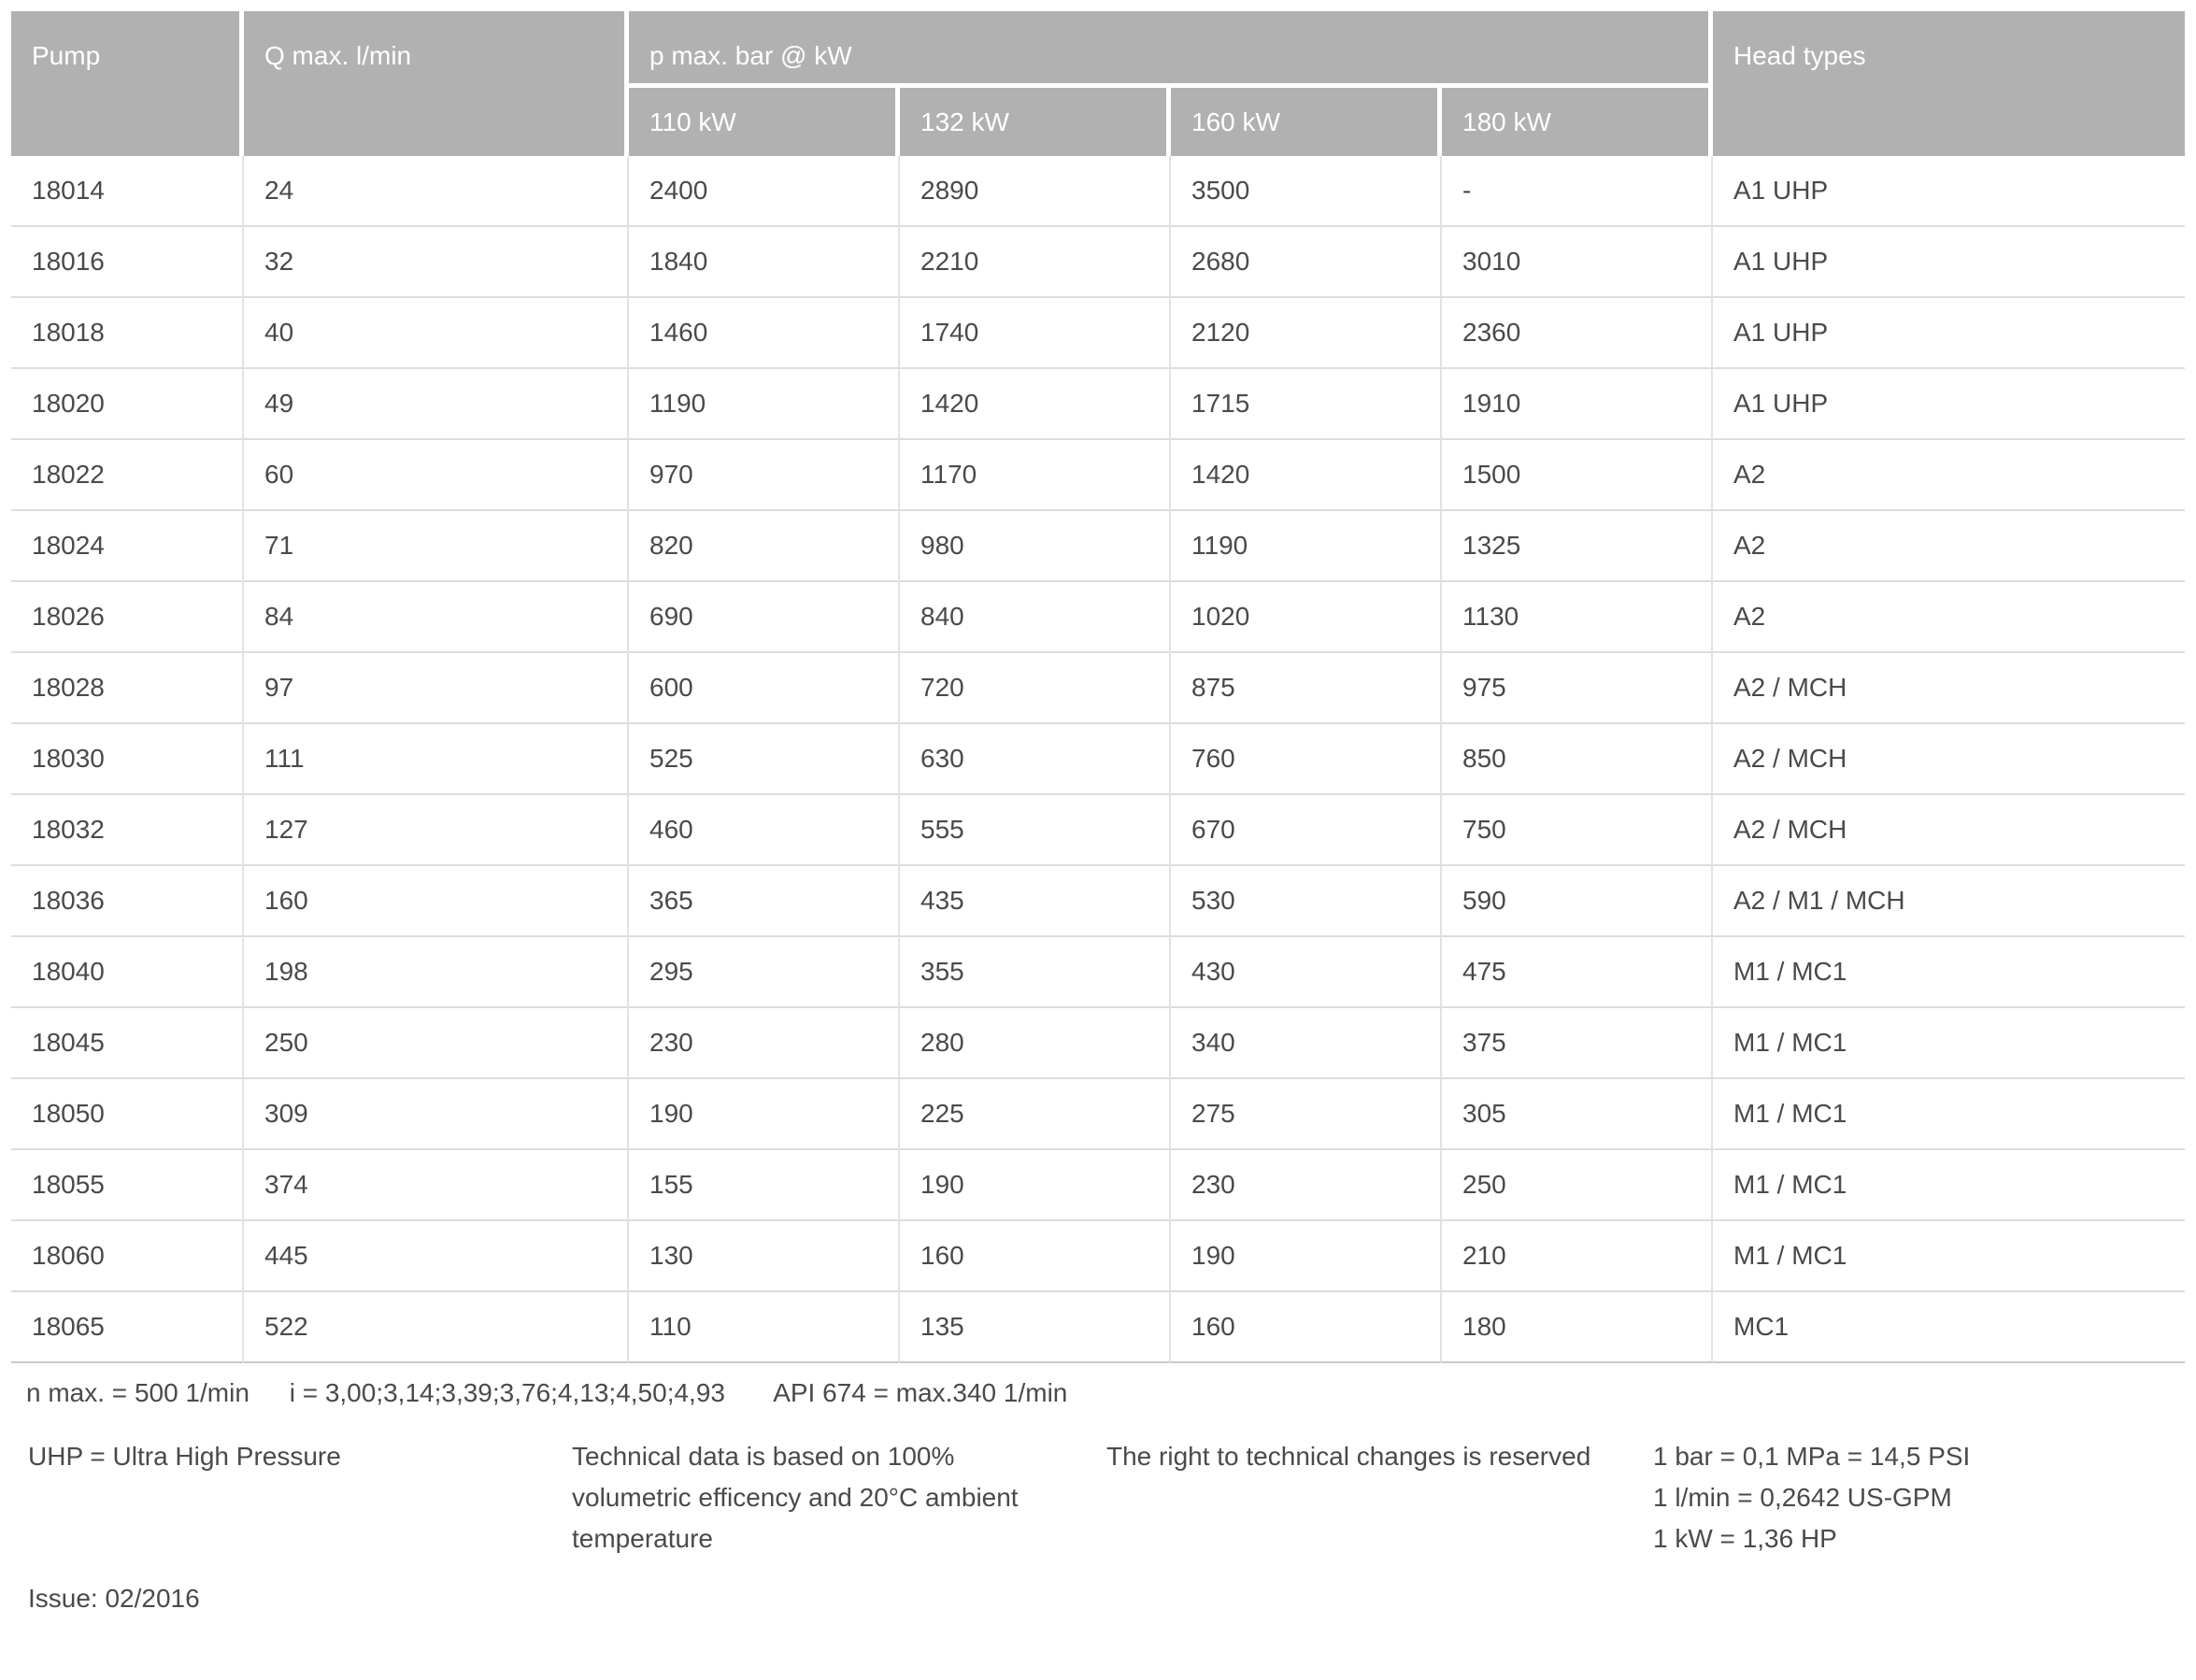 The width and height of the screenshot is (2196, 1680). What do you see at coordinates (127, 475) in the screenshot?
I see `pump-cell: 18022` at bounding box center [127, 475].